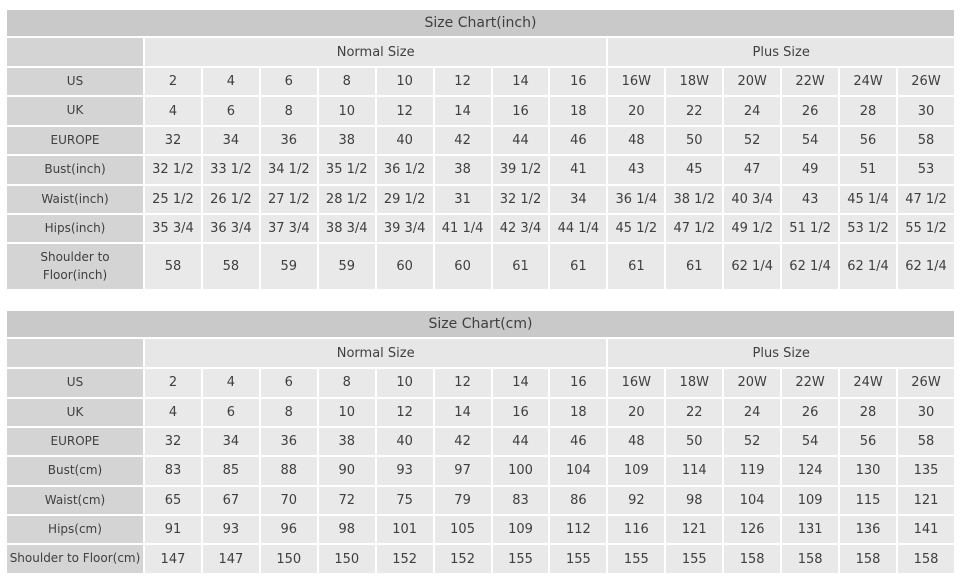  What do you see at coordinates (75, 170) in the screenshot?
I see `row-label: Bust(inch)` at bounding box center [75, 170].